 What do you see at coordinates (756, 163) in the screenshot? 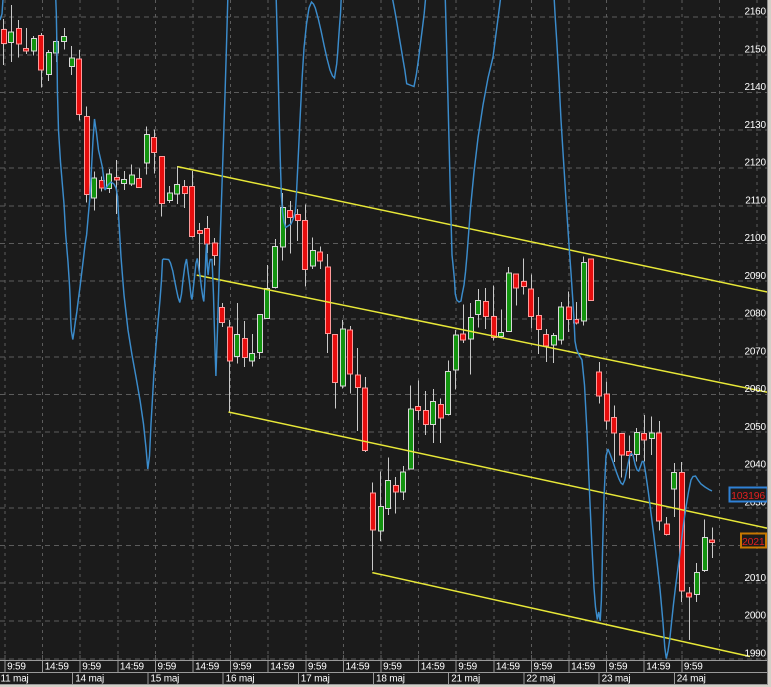
I see `svg-text: 2120` at bounding box center [756, 163].